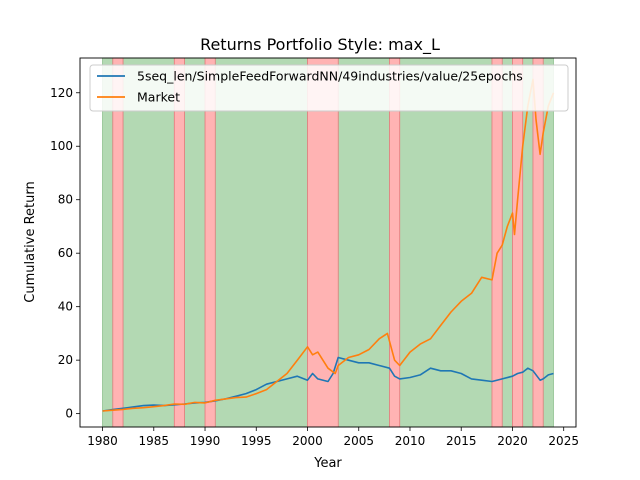 The image size is (640, 480). Describe the element at coordinates (30, 241) in the screenshot. I see `y-axis-label: Cumulative Return` at that location.